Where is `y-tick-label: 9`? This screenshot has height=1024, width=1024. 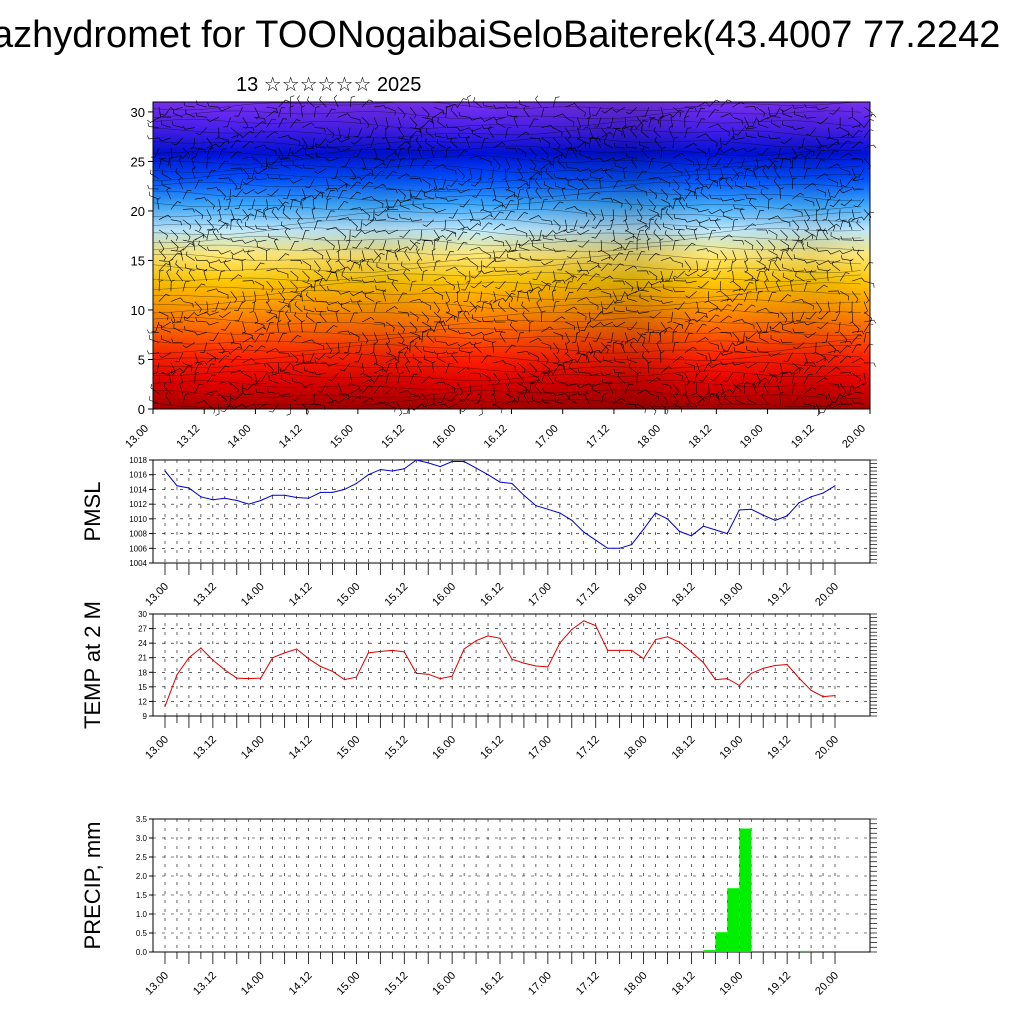 y-tick-label: 9 is located at coordinates (145, 716).